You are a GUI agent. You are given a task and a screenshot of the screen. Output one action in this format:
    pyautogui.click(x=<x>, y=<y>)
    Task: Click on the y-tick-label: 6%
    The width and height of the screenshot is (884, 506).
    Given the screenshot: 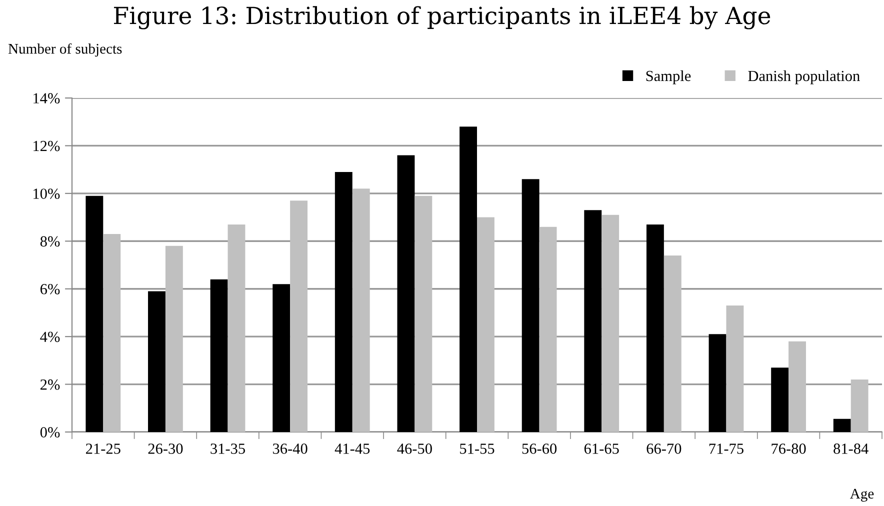 What is the action you would take?
    pyautogui.click(x=50, y=289)
    